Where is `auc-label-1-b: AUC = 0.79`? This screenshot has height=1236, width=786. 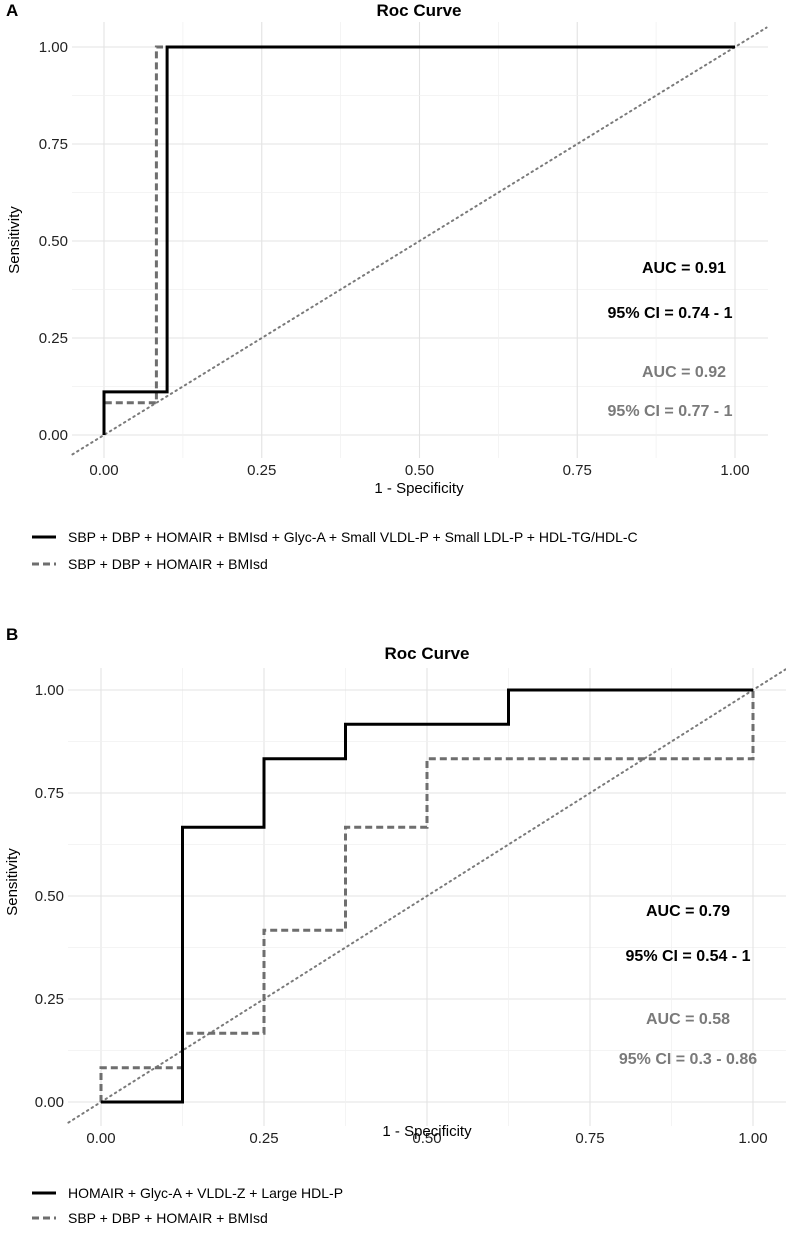 auc-label-1-b: AUC = 0.79 is located at coordinates (688, 911).